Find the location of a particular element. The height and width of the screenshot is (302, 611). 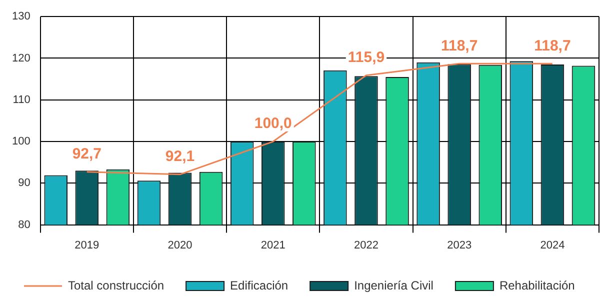

data-label: 92,7 is located at coordinates (87, 154).